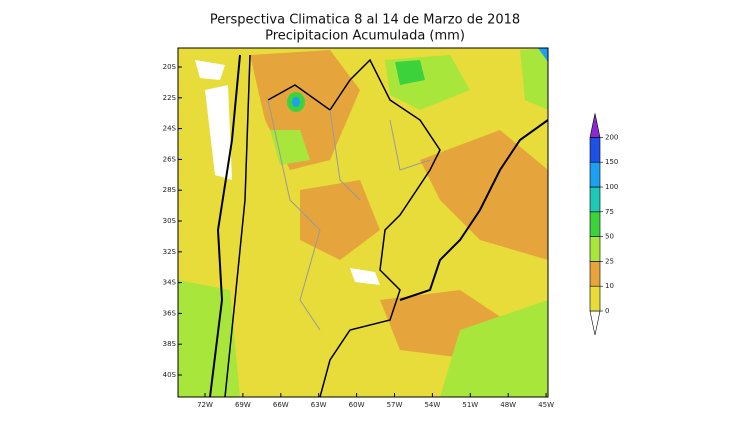 Image resolution: width=750 pixels, height=422 pixels. What do you see at coordinates (611, 187) in the screenshot?
I see `colorbar-label: 100` at bounding box center [611, 187].